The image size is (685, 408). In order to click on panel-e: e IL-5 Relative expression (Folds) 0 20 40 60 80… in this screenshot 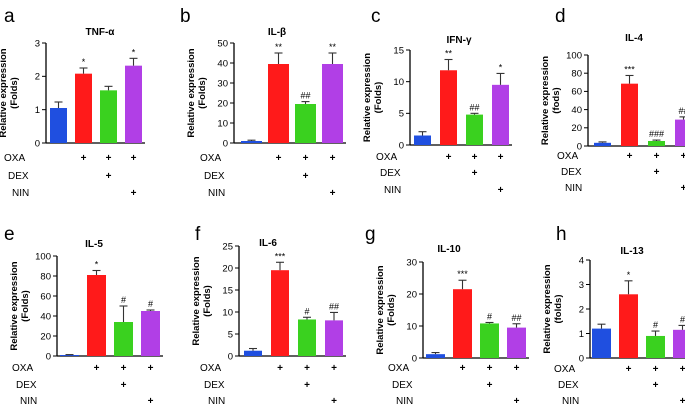, I will do `click(83, 315)`.